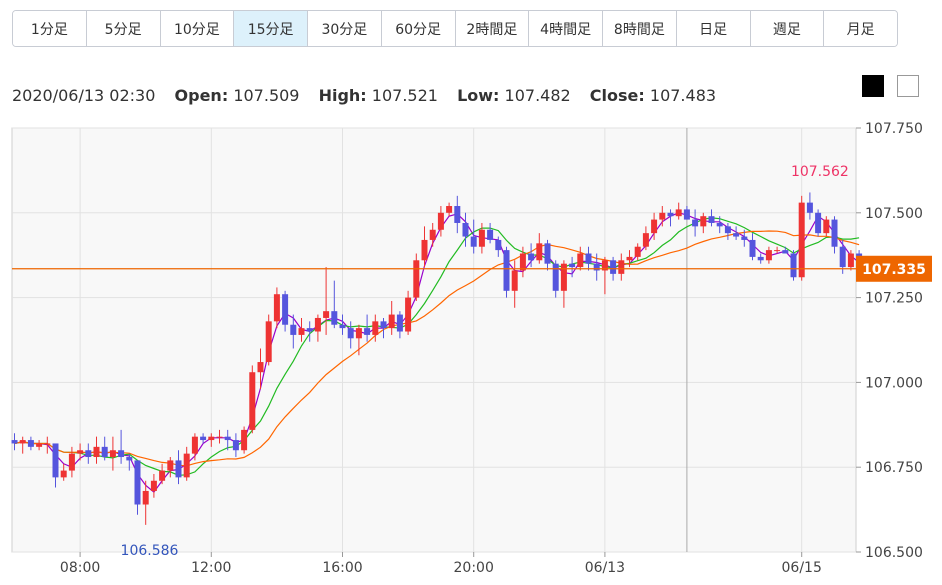 Image resolution: width=942 pixels, height=585 pixels. What do you see at coordinates (197, 28) in the screenshot?
I see `timeframe-tab: 10分足` at bounding box center [197, 28].